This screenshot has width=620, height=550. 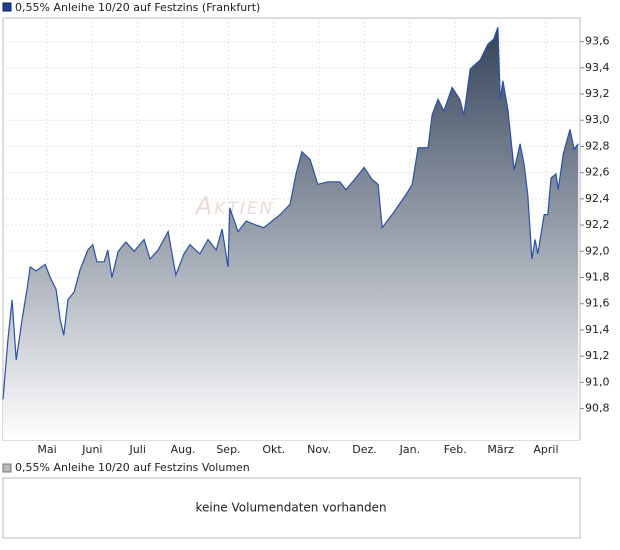 I want to click on volume-legend-swatch, so click(x=7, y=468).